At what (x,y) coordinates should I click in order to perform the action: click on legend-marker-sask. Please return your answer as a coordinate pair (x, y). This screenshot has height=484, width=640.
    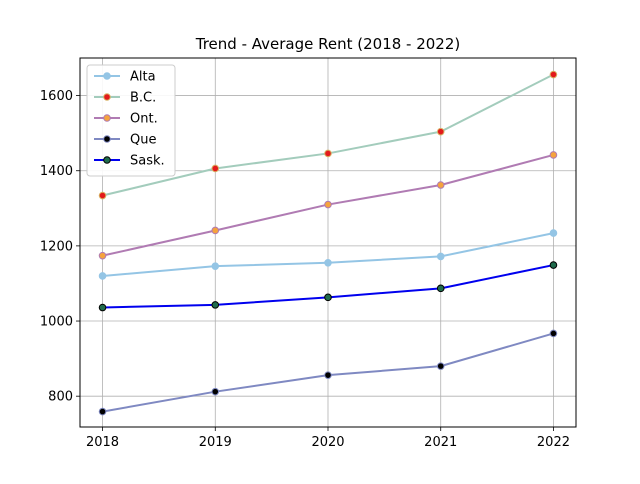
    Looking at the image, I should click on (107, 160).